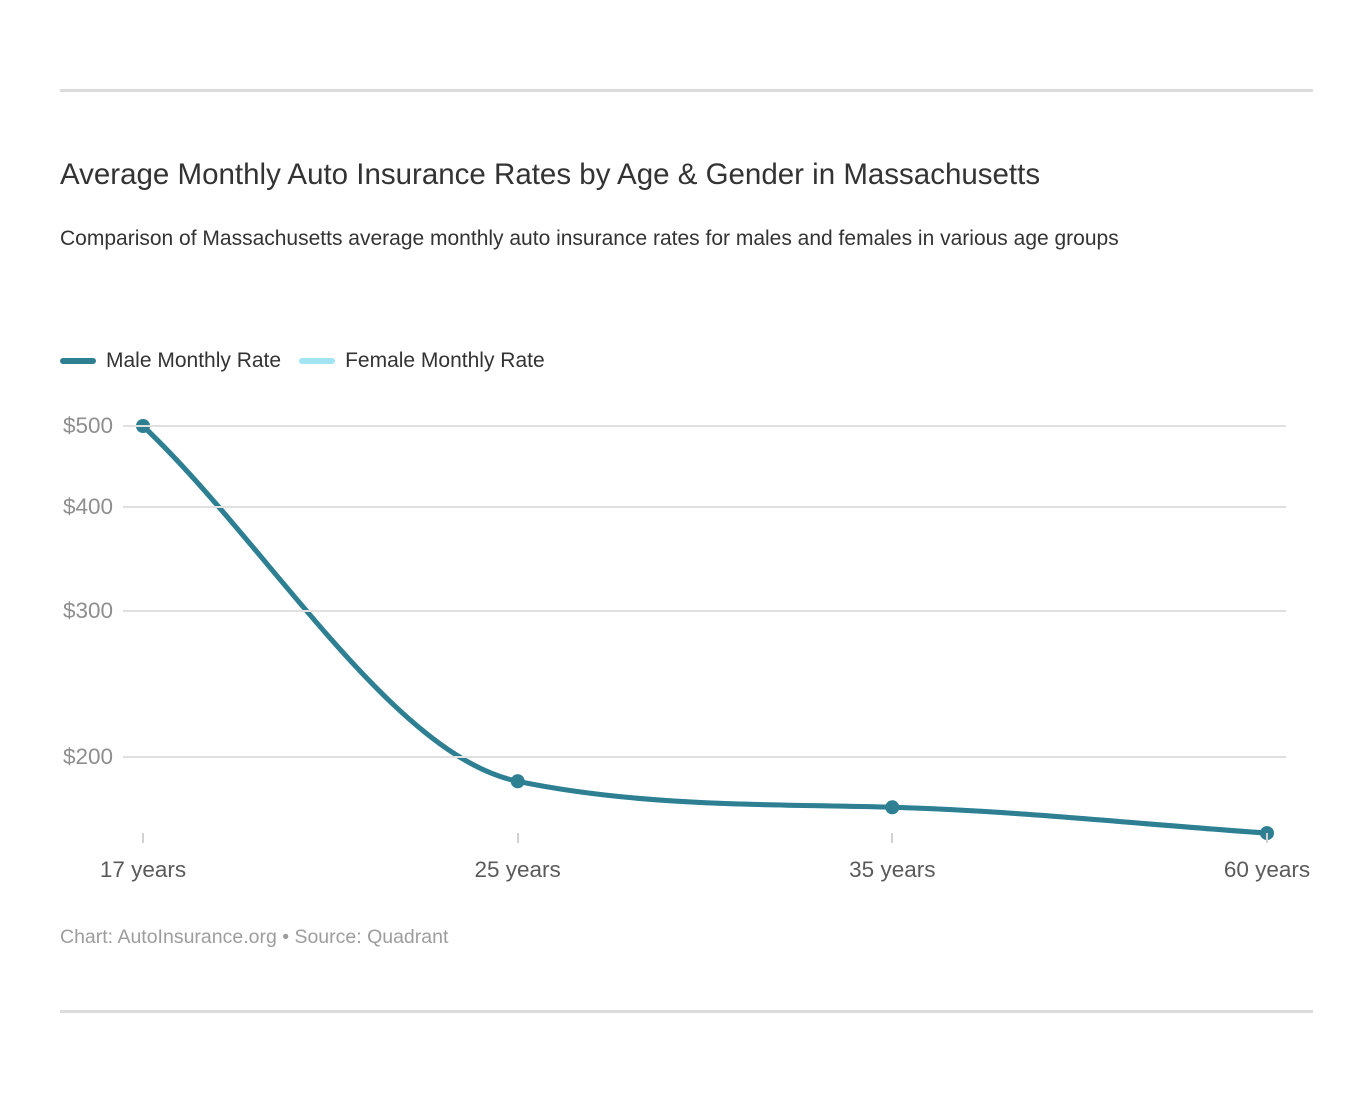  I want to click on legend-item-female: Female Monthly Rate, so click(422, 361).